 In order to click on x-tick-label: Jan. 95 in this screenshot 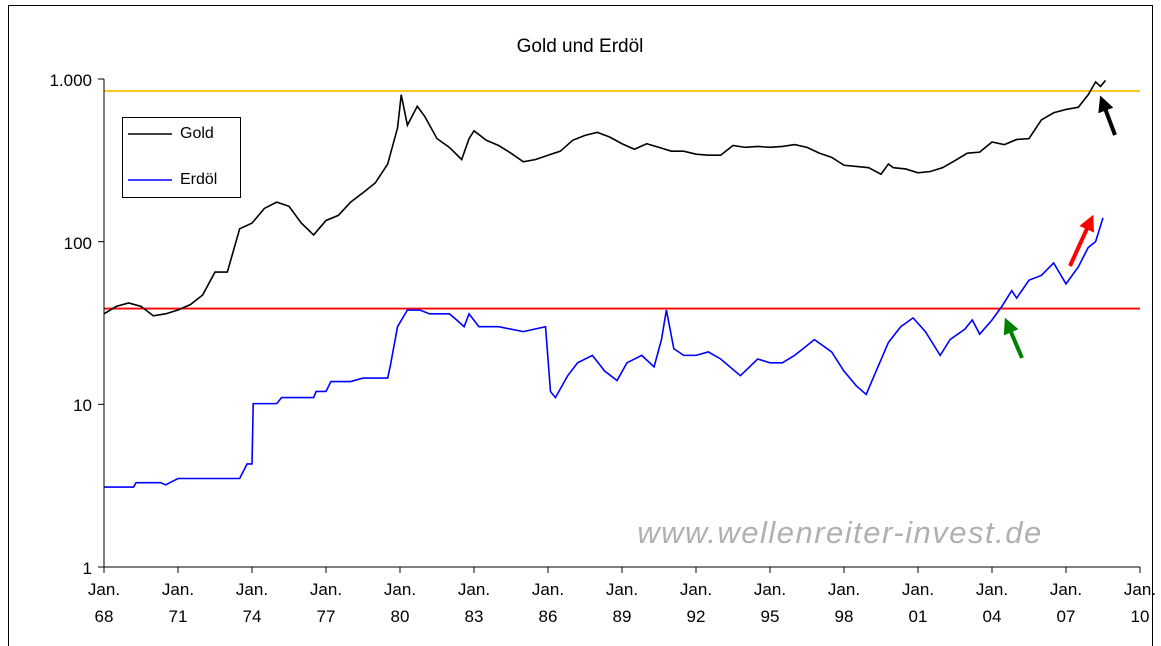, I will do `click(770, 603)`.